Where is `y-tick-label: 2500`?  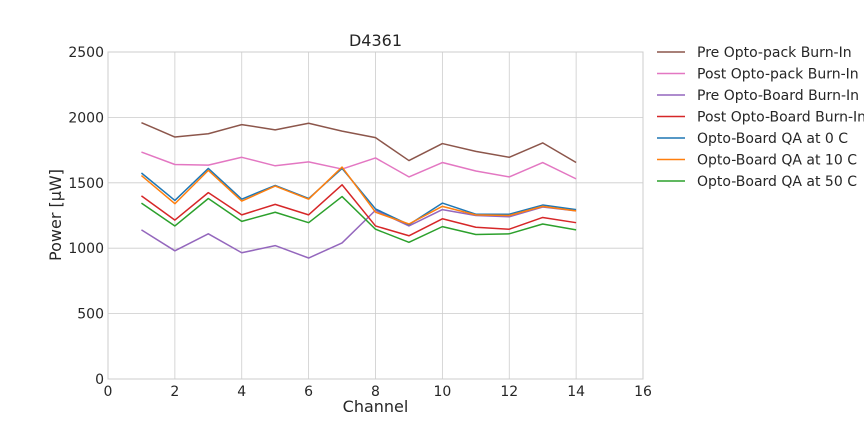 y-tick-label: 2500 is located at coordinates (86, 53).